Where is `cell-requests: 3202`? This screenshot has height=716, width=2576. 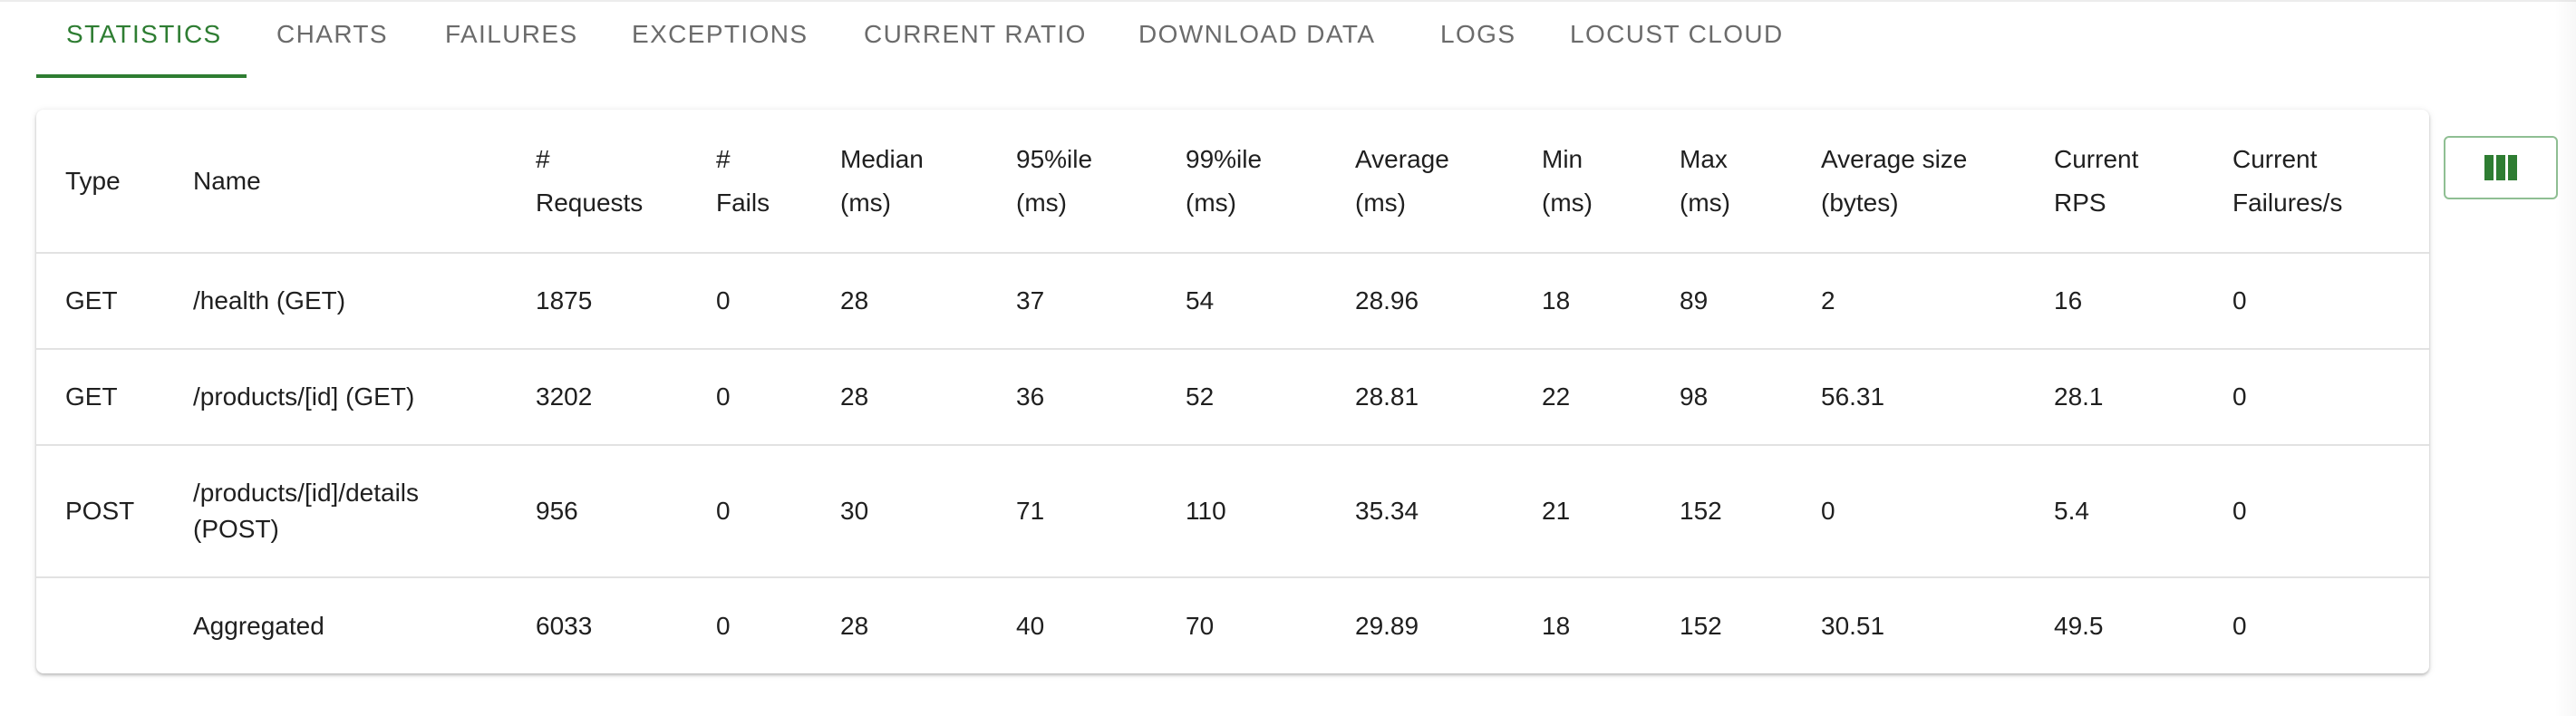
cell-requests: 3202 is located at coordinates (597, 397).